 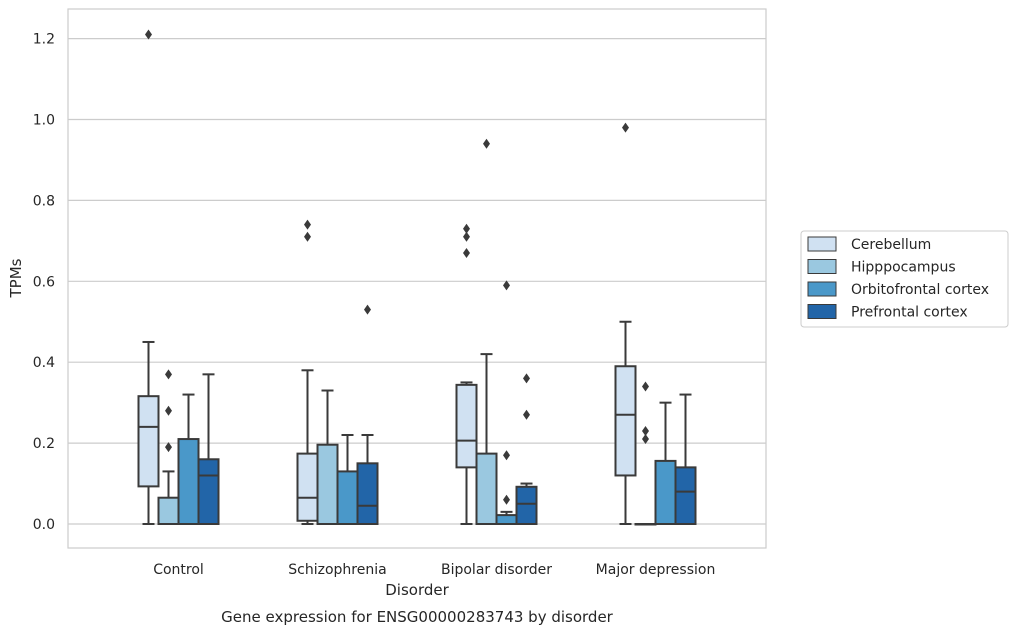 What do you see at coordinates (178, 570) in the screenshot?
I see `x-tick-label: Control` at bounding box center [178, 570].